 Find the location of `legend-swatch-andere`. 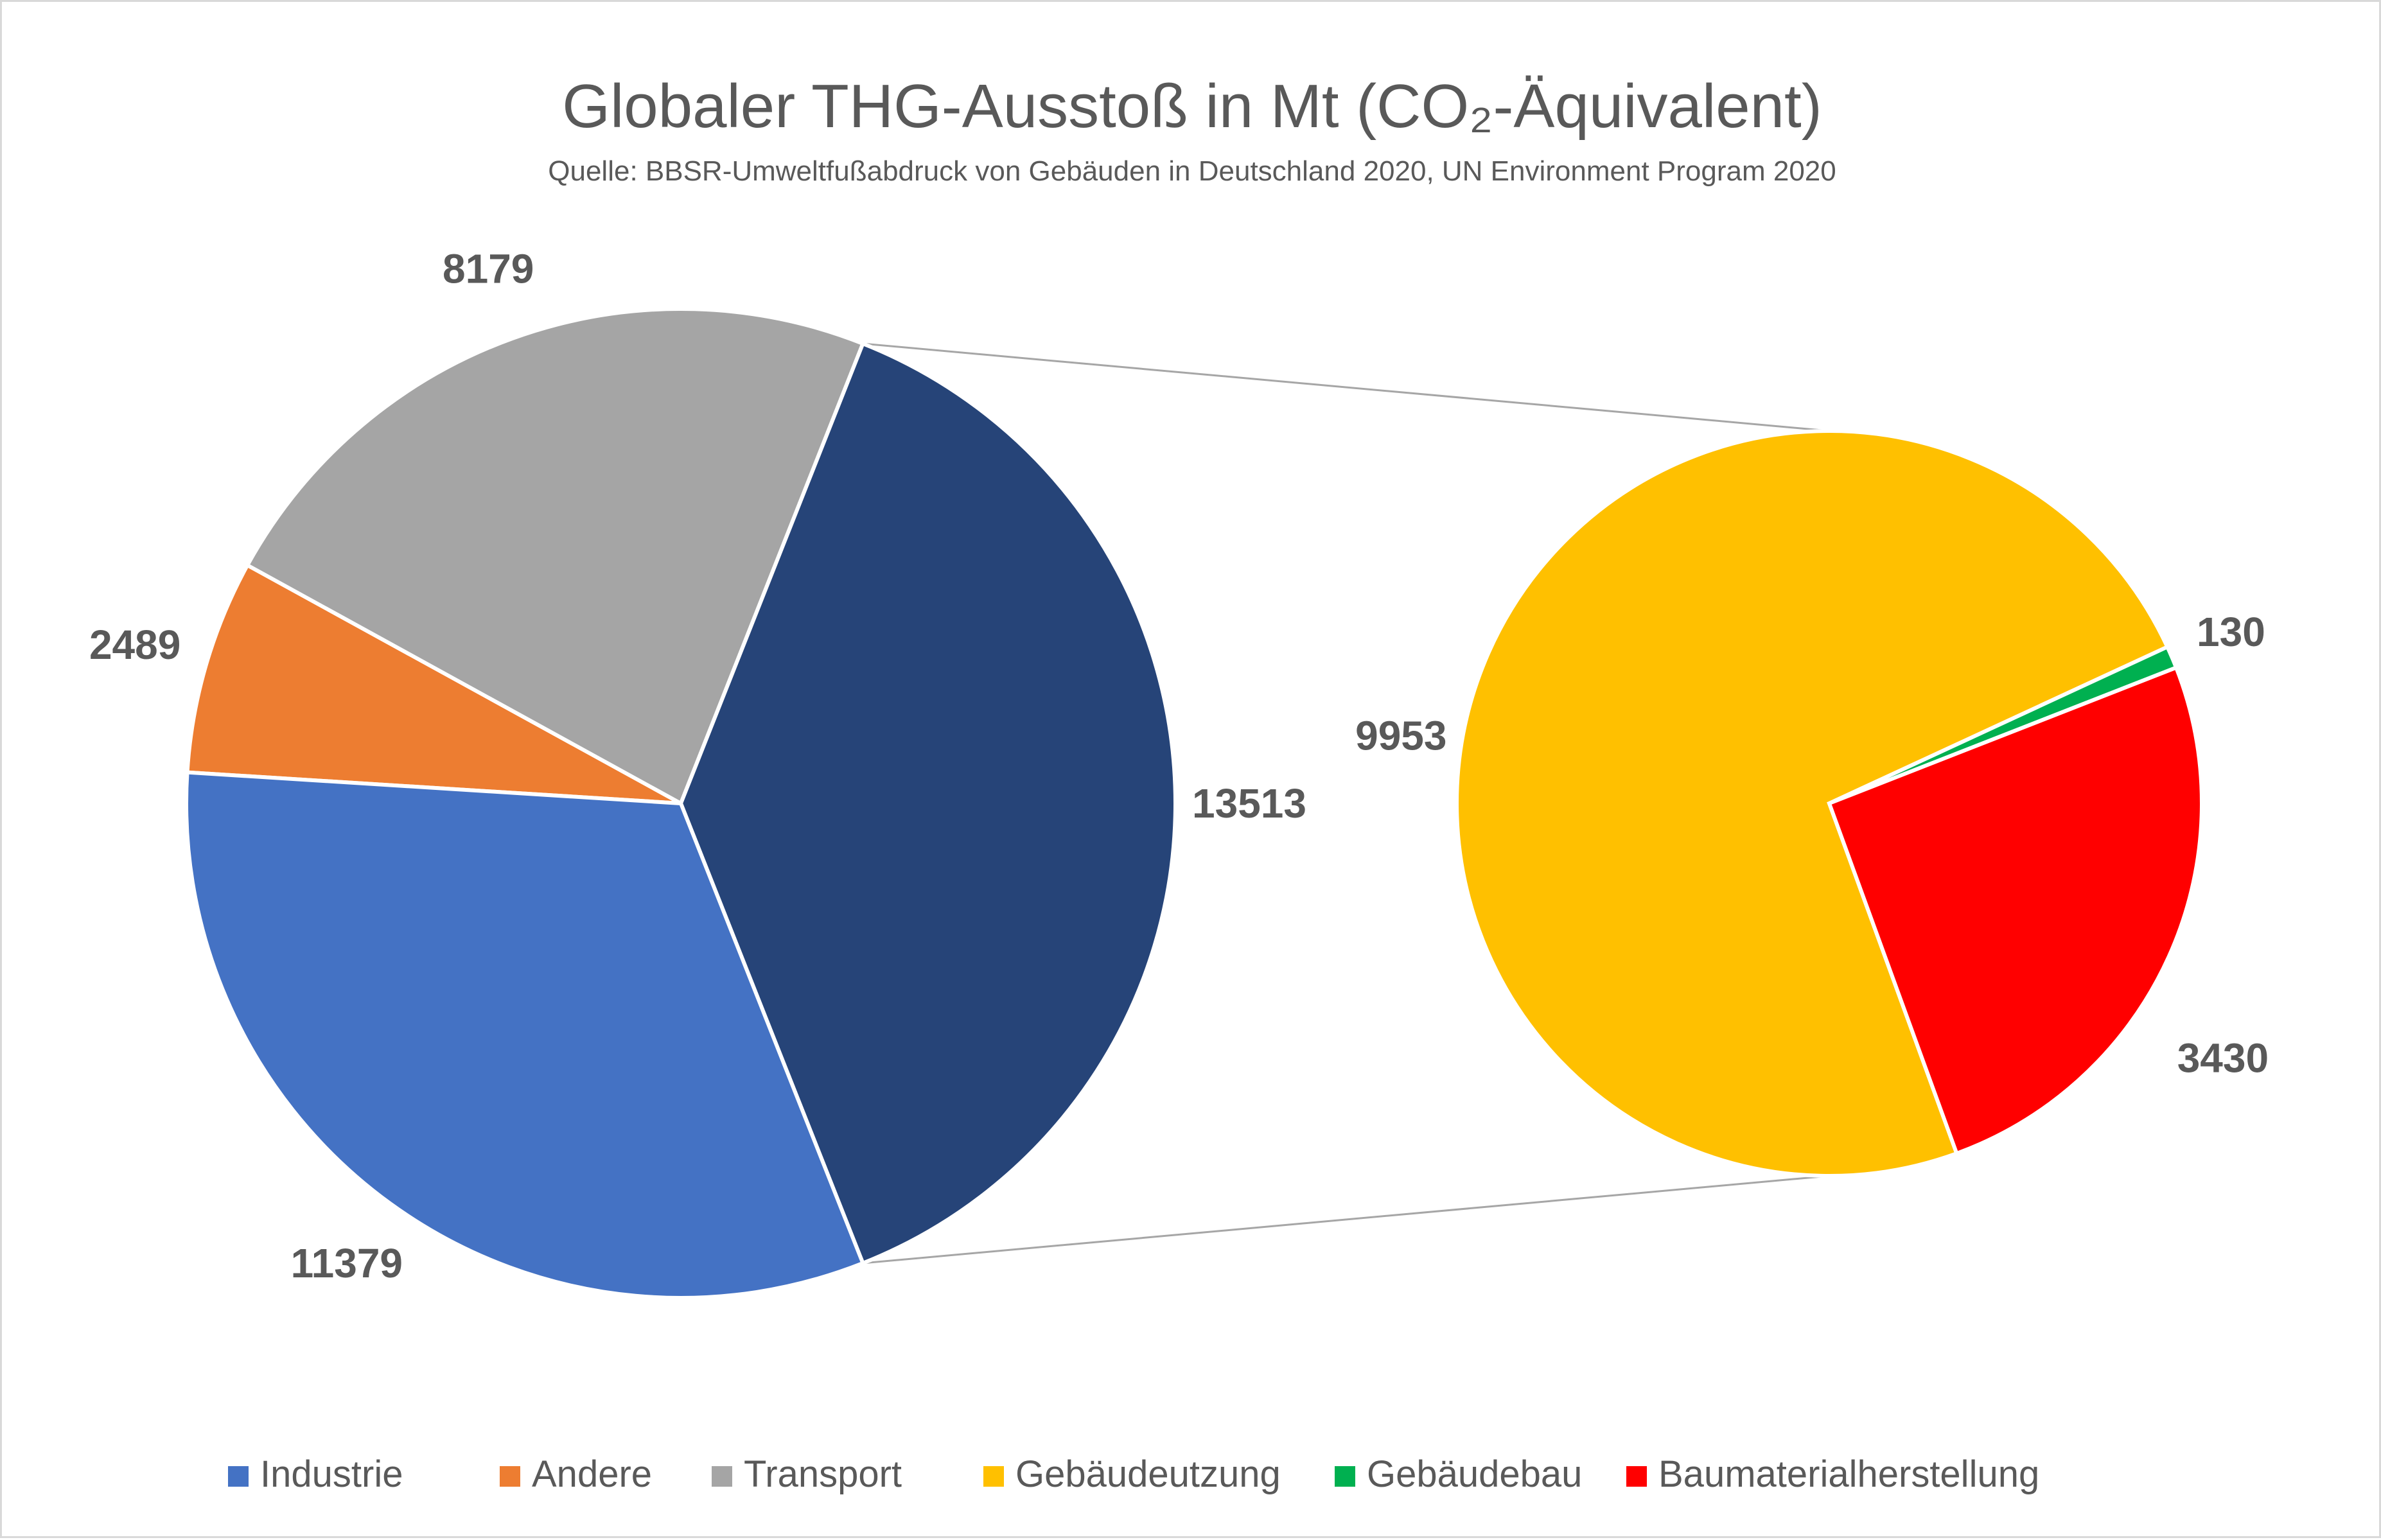

legend-swatch-andere is located at coordinates (510, 1477).